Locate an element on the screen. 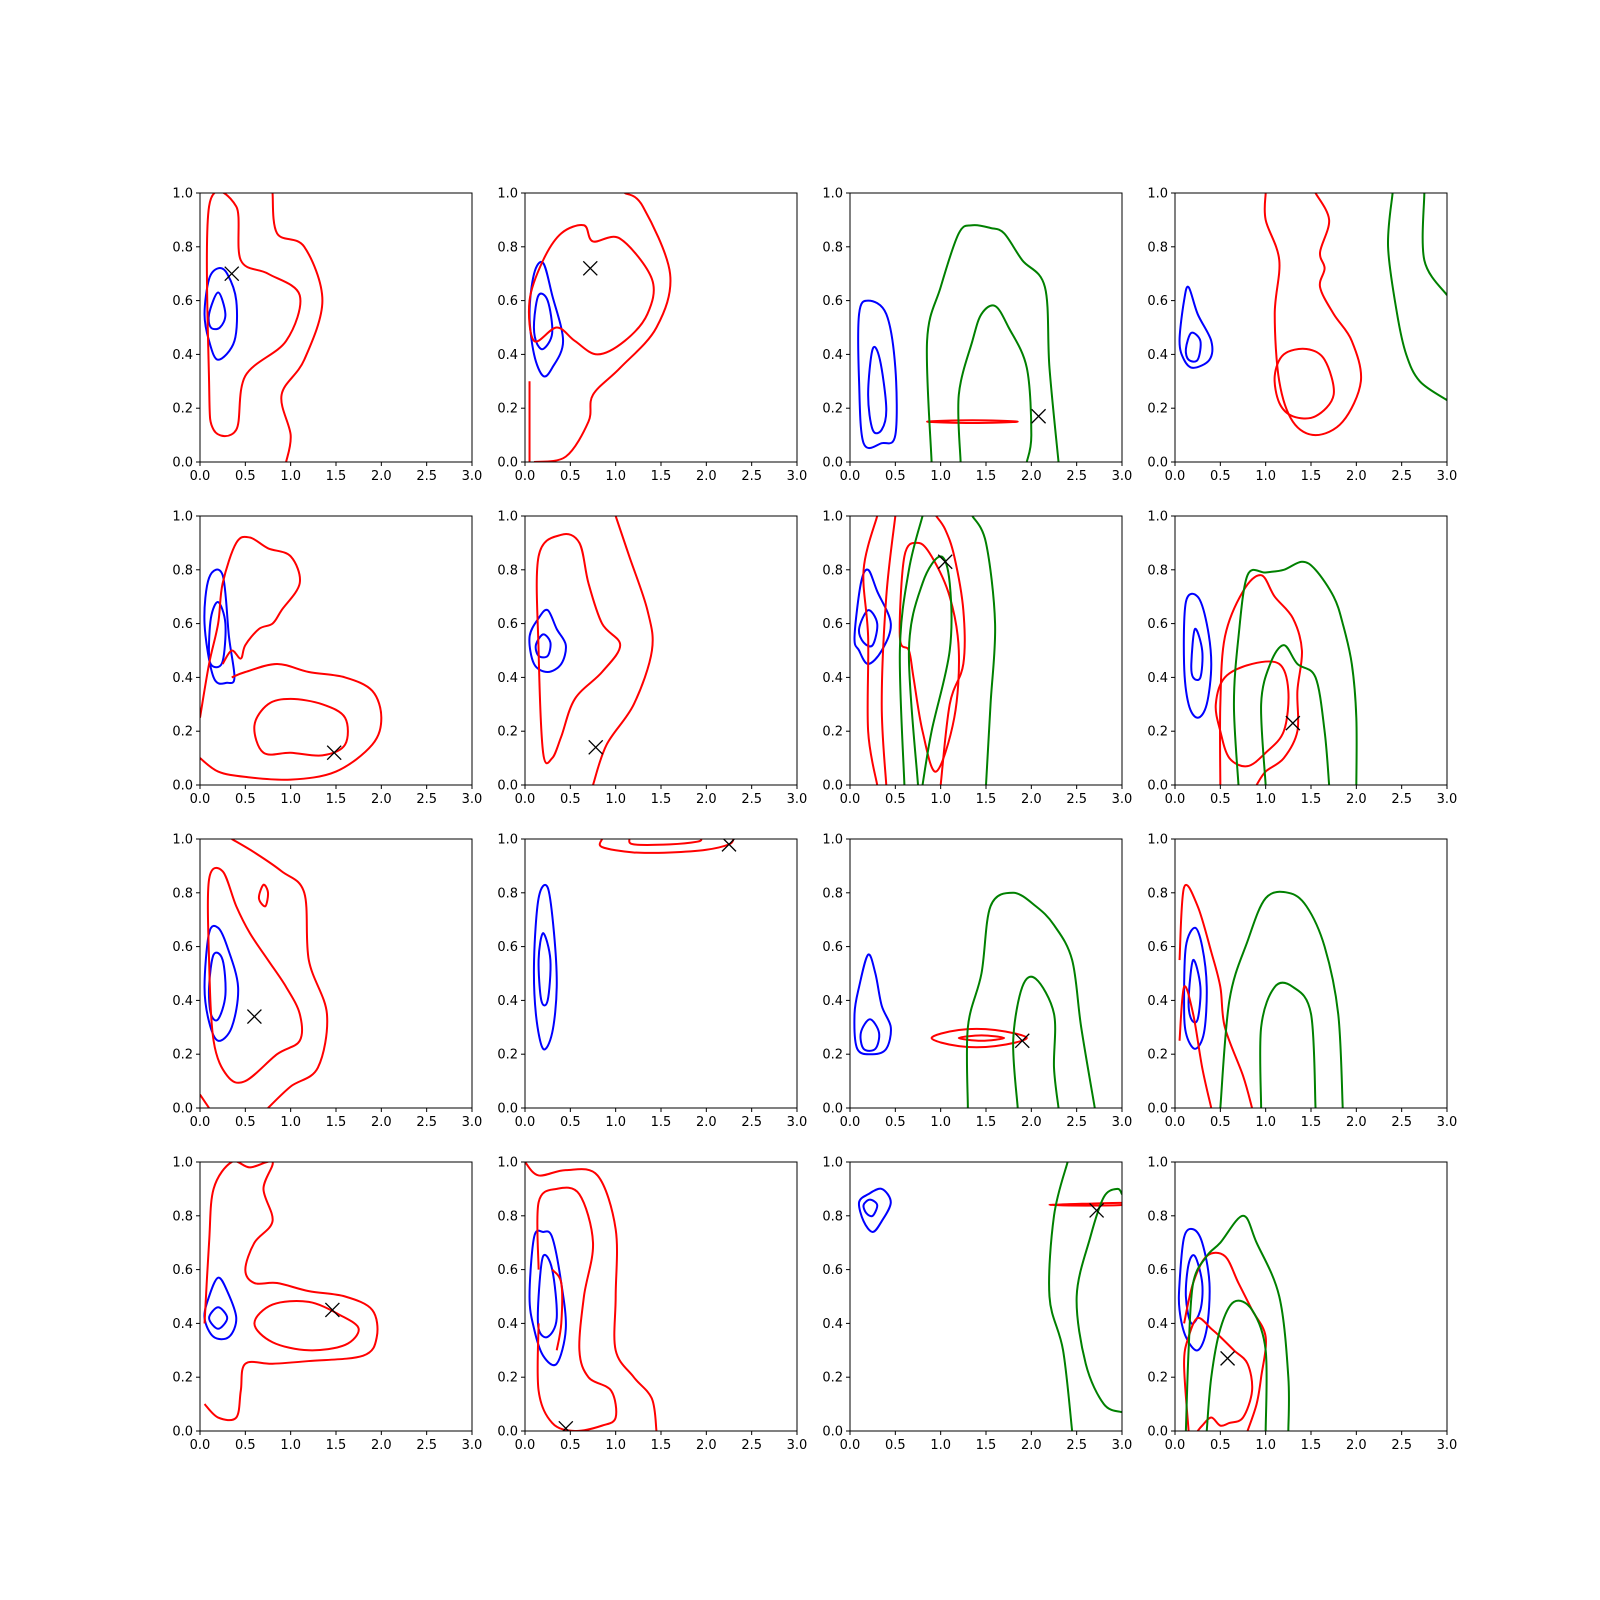 The height and width of the screenshot is (1600, 1600). subplot-r3-c4: 0.0 0.5 1.0 1.5 2.0 2.5 3.0 0.0 0.2 0.4 0.6 0.8 1.0 is located at coordinates (1302, 982).